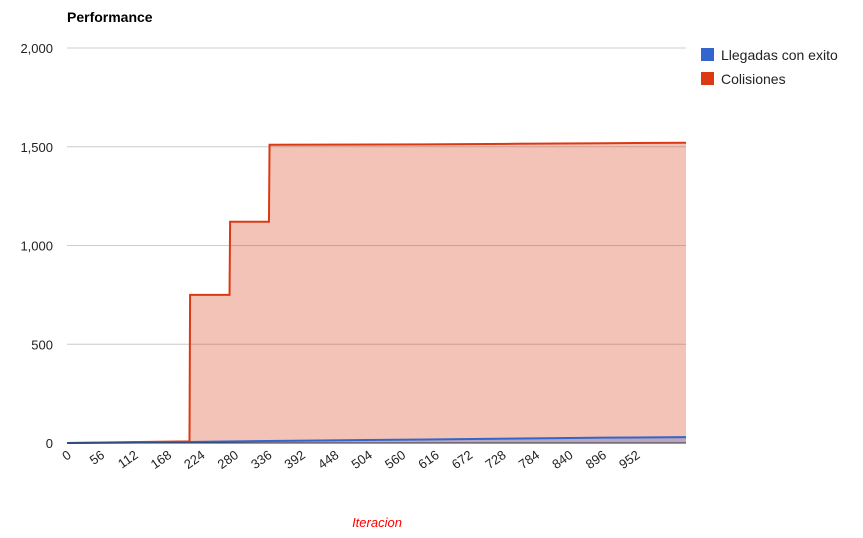 The width and height of the screenshot is (863, 538). Describe the element at coordinates (376, 440) in the screenshot. I see `series-line` at that location.